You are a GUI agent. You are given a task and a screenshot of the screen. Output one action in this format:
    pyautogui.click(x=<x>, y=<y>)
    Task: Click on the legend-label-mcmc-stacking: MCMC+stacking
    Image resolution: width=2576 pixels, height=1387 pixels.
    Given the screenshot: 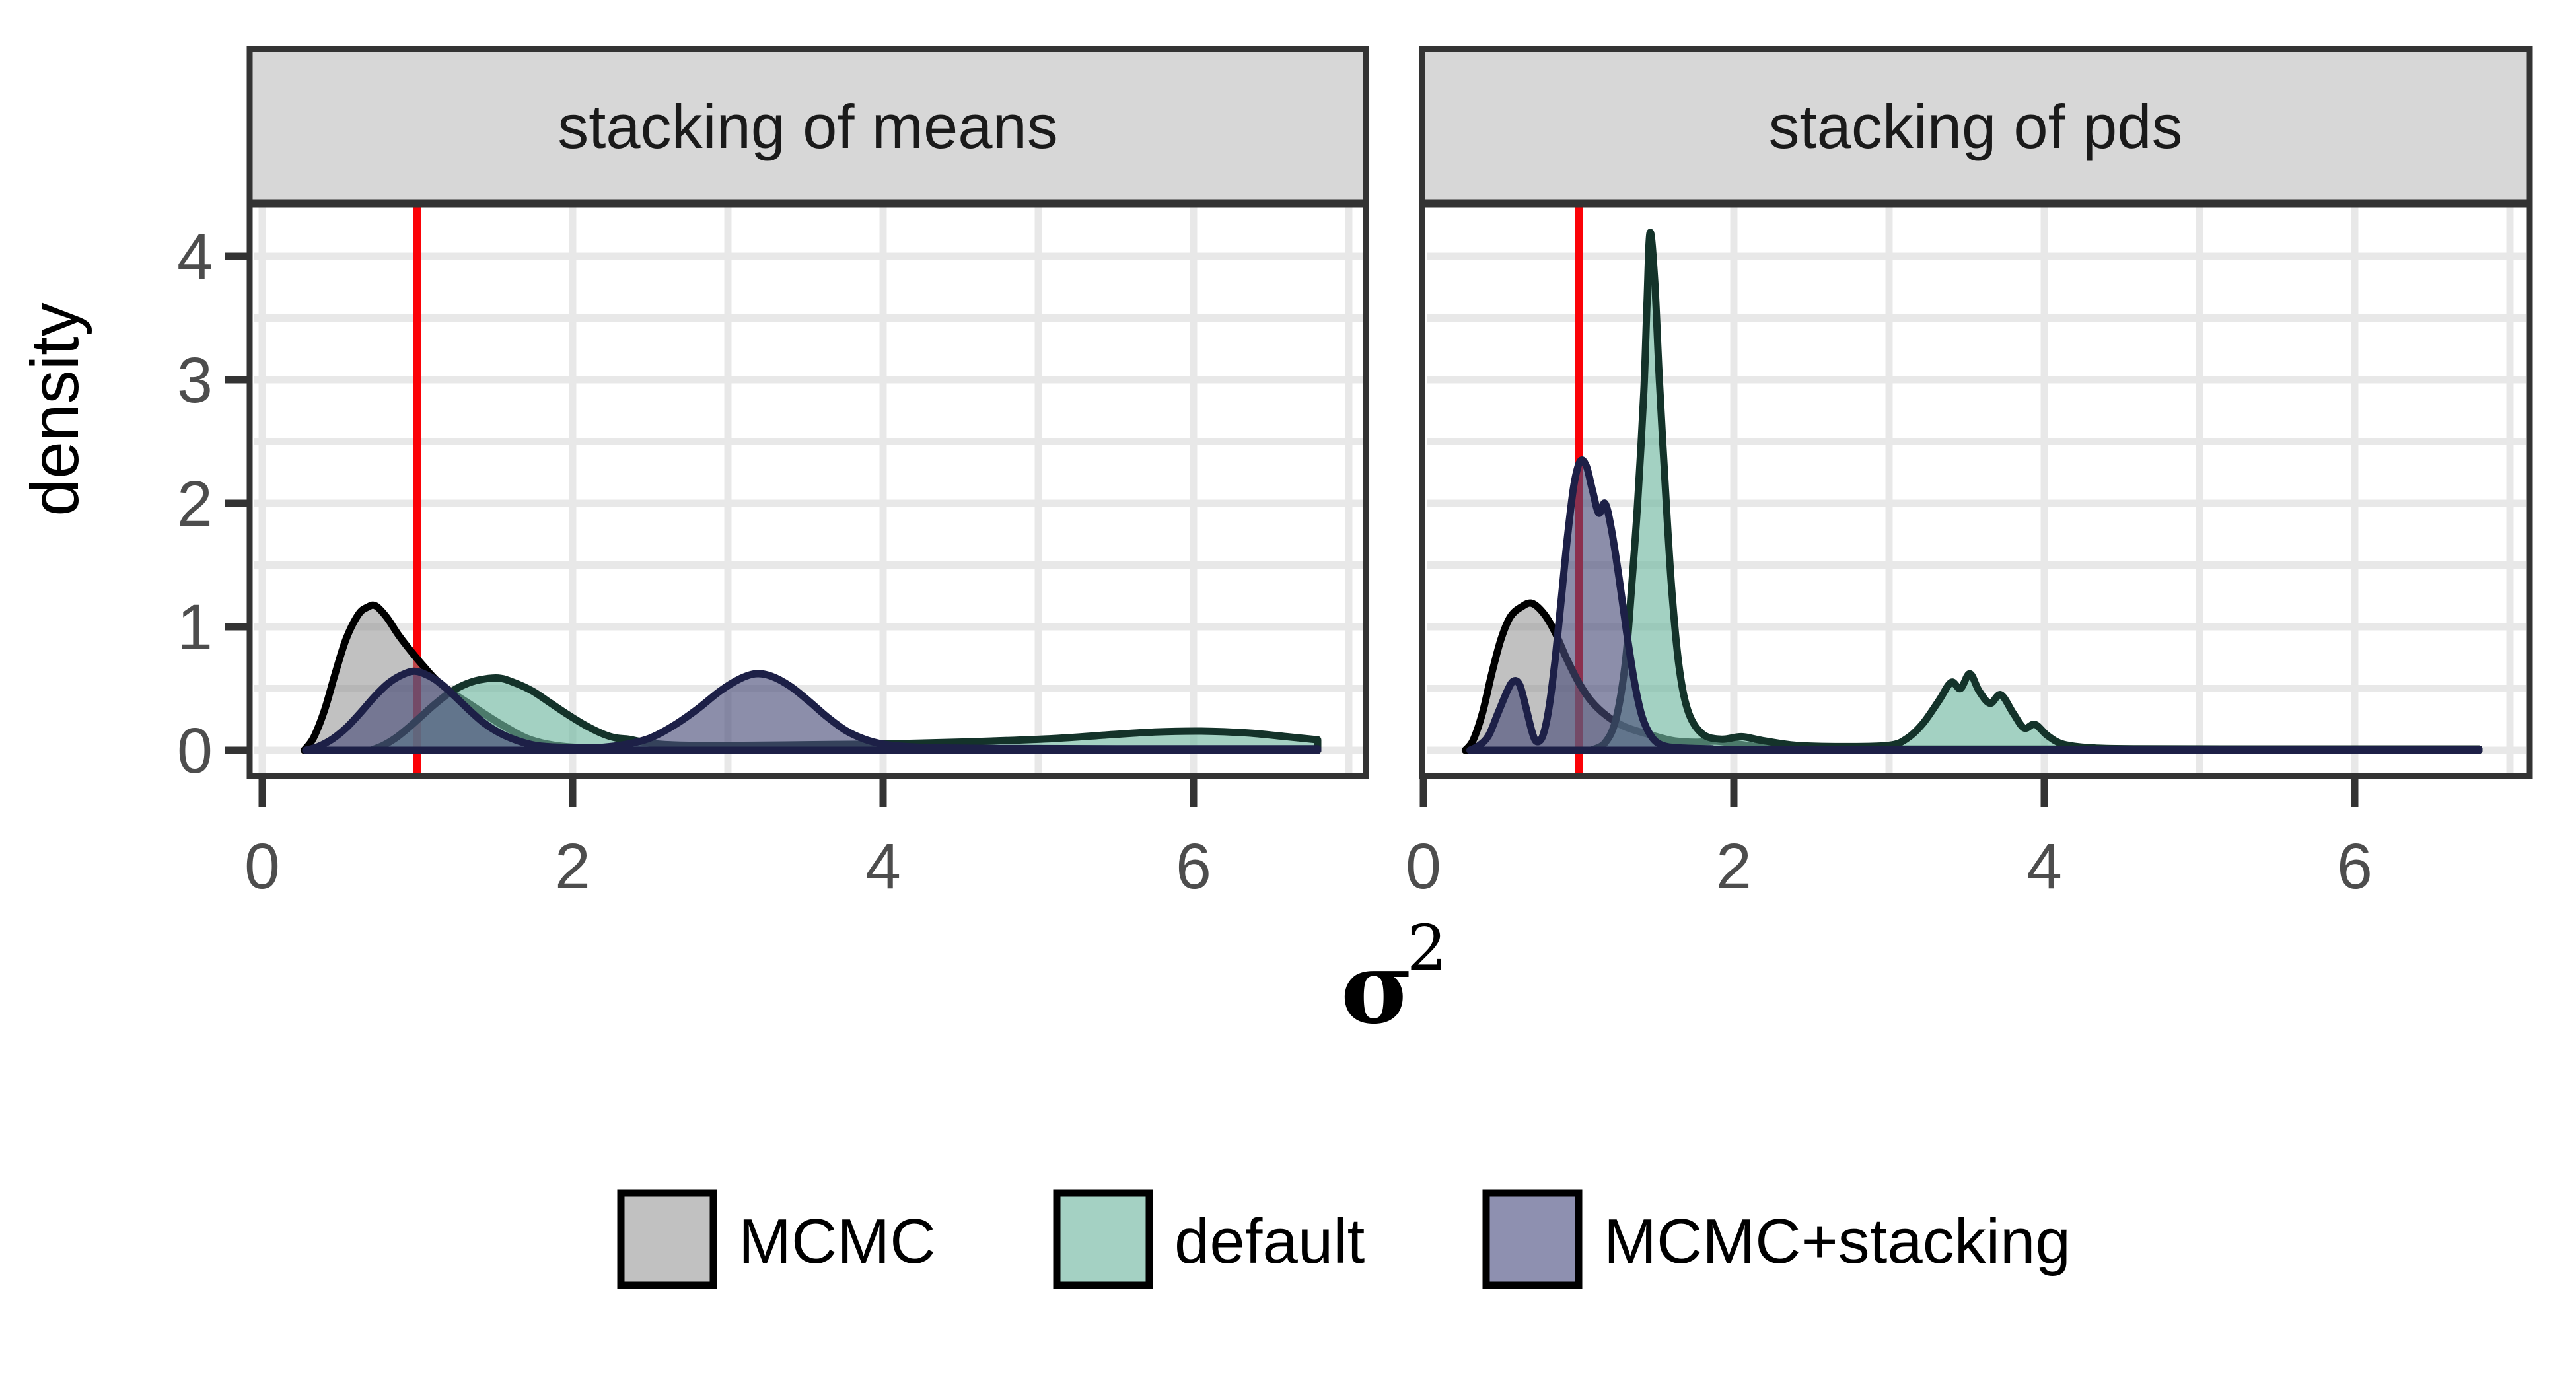 What is the action you would take?
    pyautogui.click(x=1838, y=1241)
    